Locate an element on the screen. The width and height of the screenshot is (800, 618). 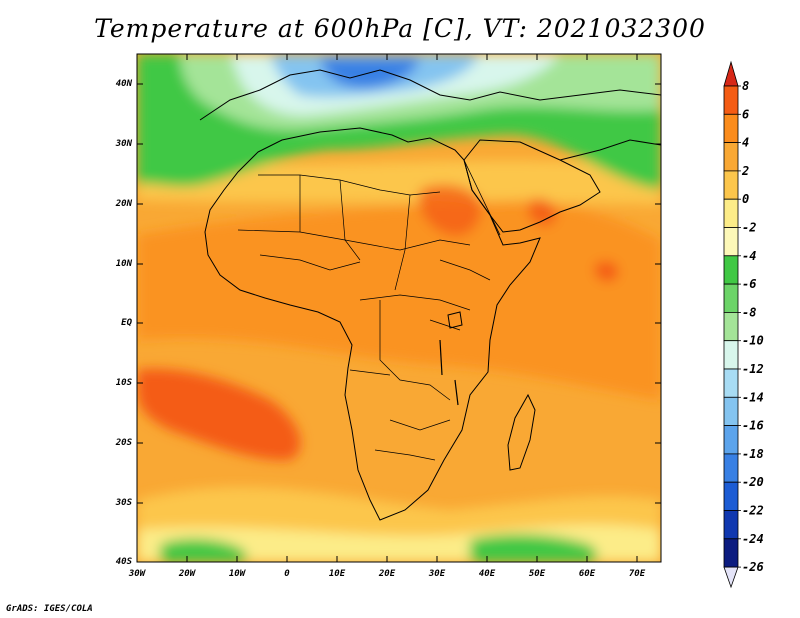
lat-label-10n: 10N is located at coordinates (123, 264).